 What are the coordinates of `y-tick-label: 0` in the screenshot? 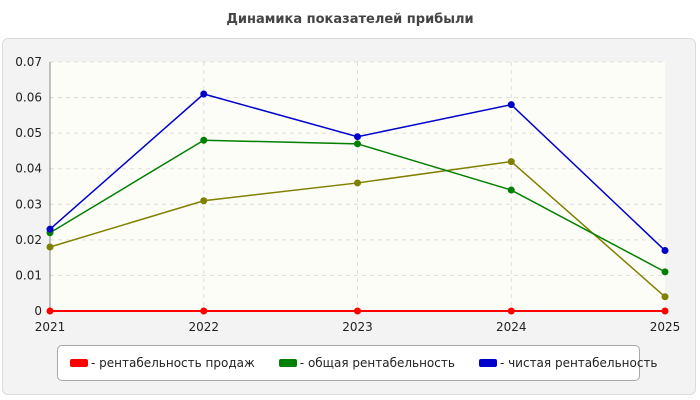 It's located at (38, 311).